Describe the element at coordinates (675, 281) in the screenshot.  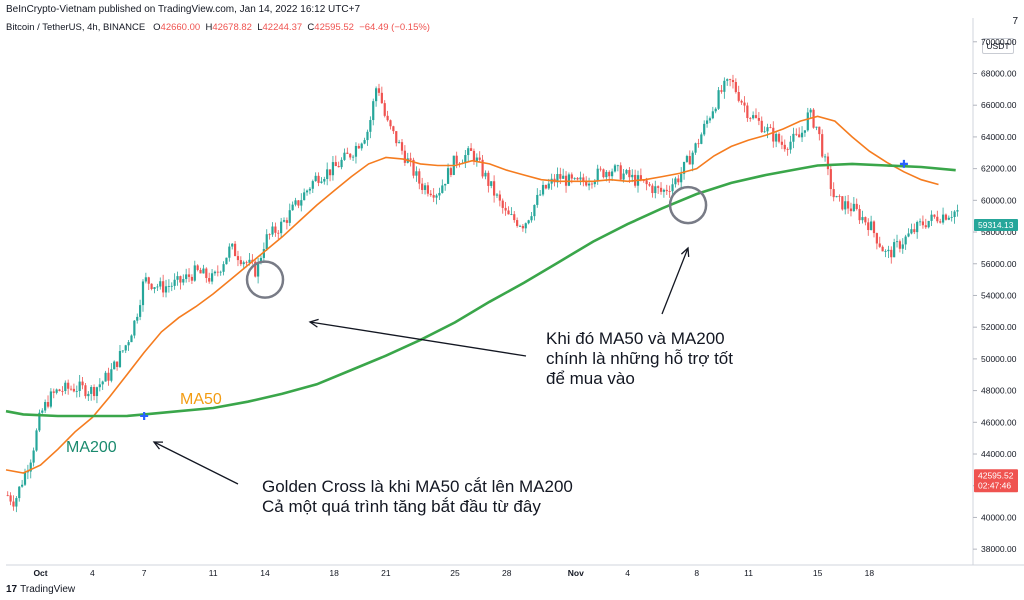
I see `arrow-to-ma200-circle-shaft` at that location.